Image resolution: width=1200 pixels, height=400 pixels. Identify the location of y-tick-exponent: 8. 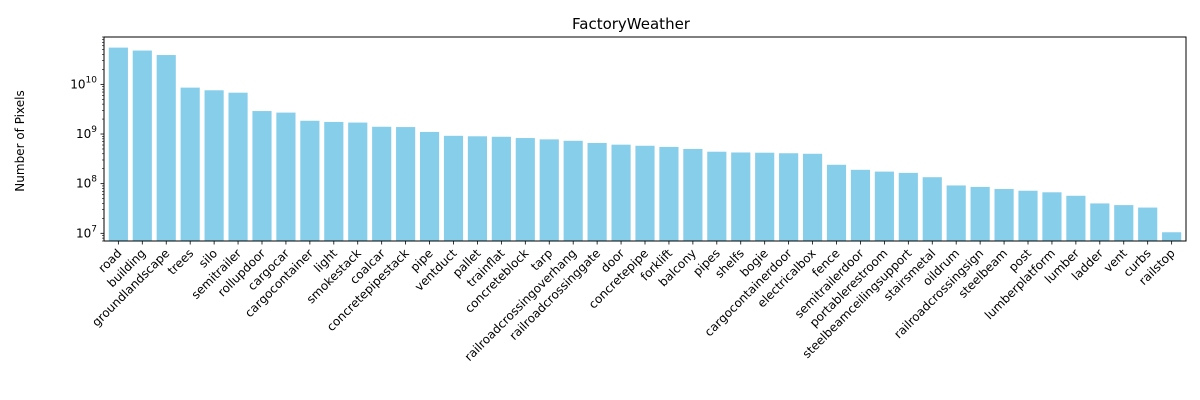
(94, 180).